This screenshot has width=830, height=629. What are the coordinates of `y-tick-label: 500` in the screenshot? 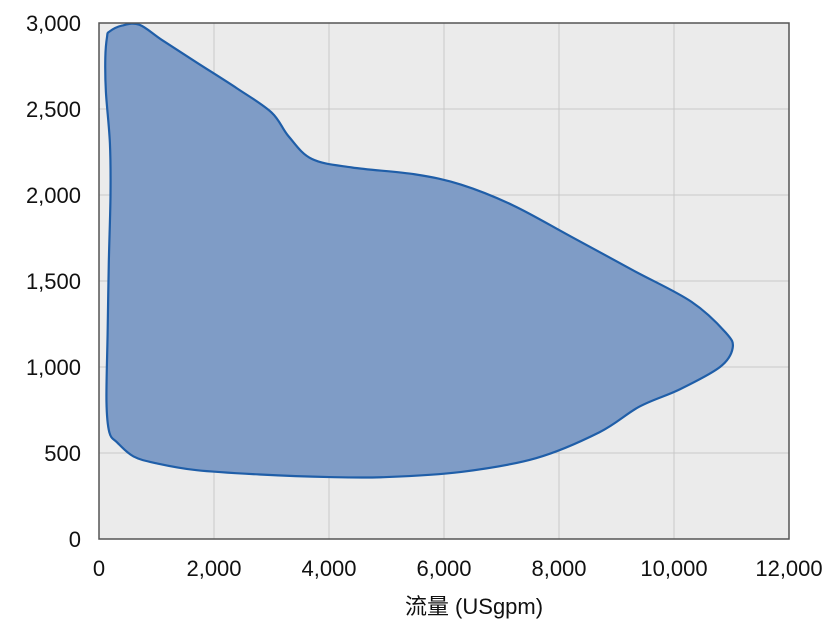 It's located at (62, 453).